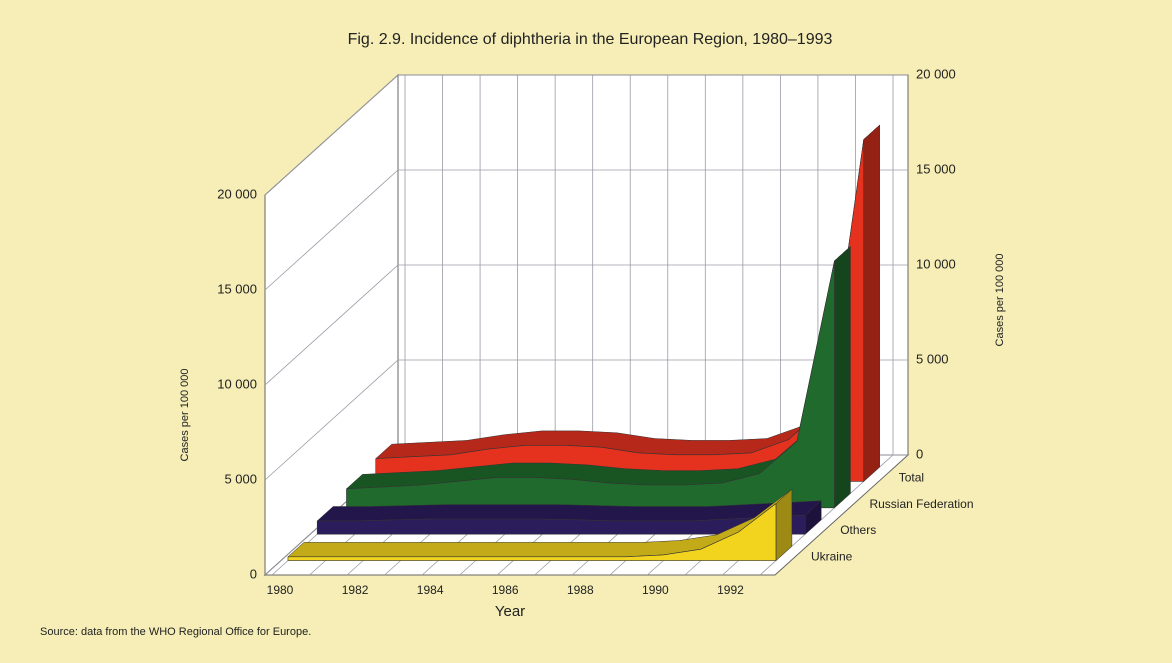 This screenshot has height=663, width=1172. What do you see at coordinates (237, 288) in the screenshot?
I see `y-tick-label: 15 000` at bounding box center [237, 288].